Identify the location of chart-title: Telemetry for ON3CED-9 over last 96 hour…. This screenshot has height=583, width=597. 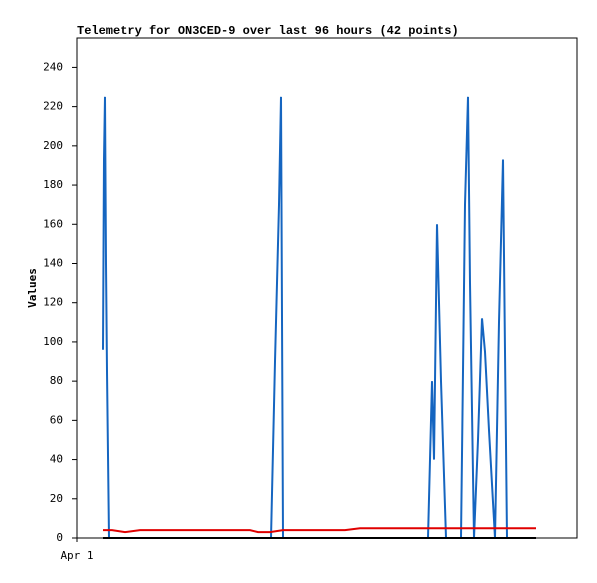
(268, 31).